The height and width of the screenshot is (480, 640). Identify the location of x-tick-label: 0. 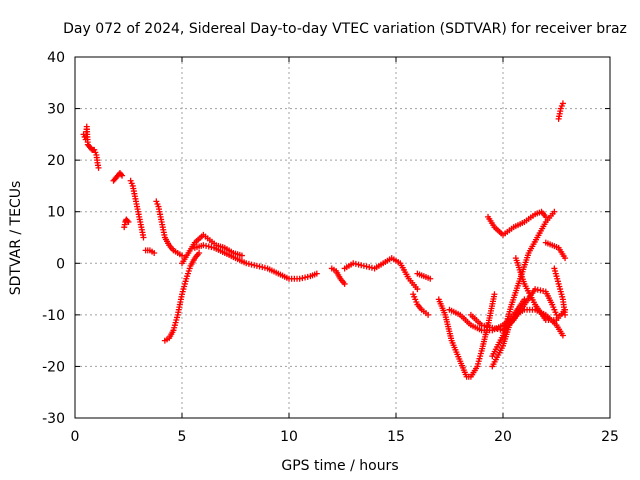
(75, 437).